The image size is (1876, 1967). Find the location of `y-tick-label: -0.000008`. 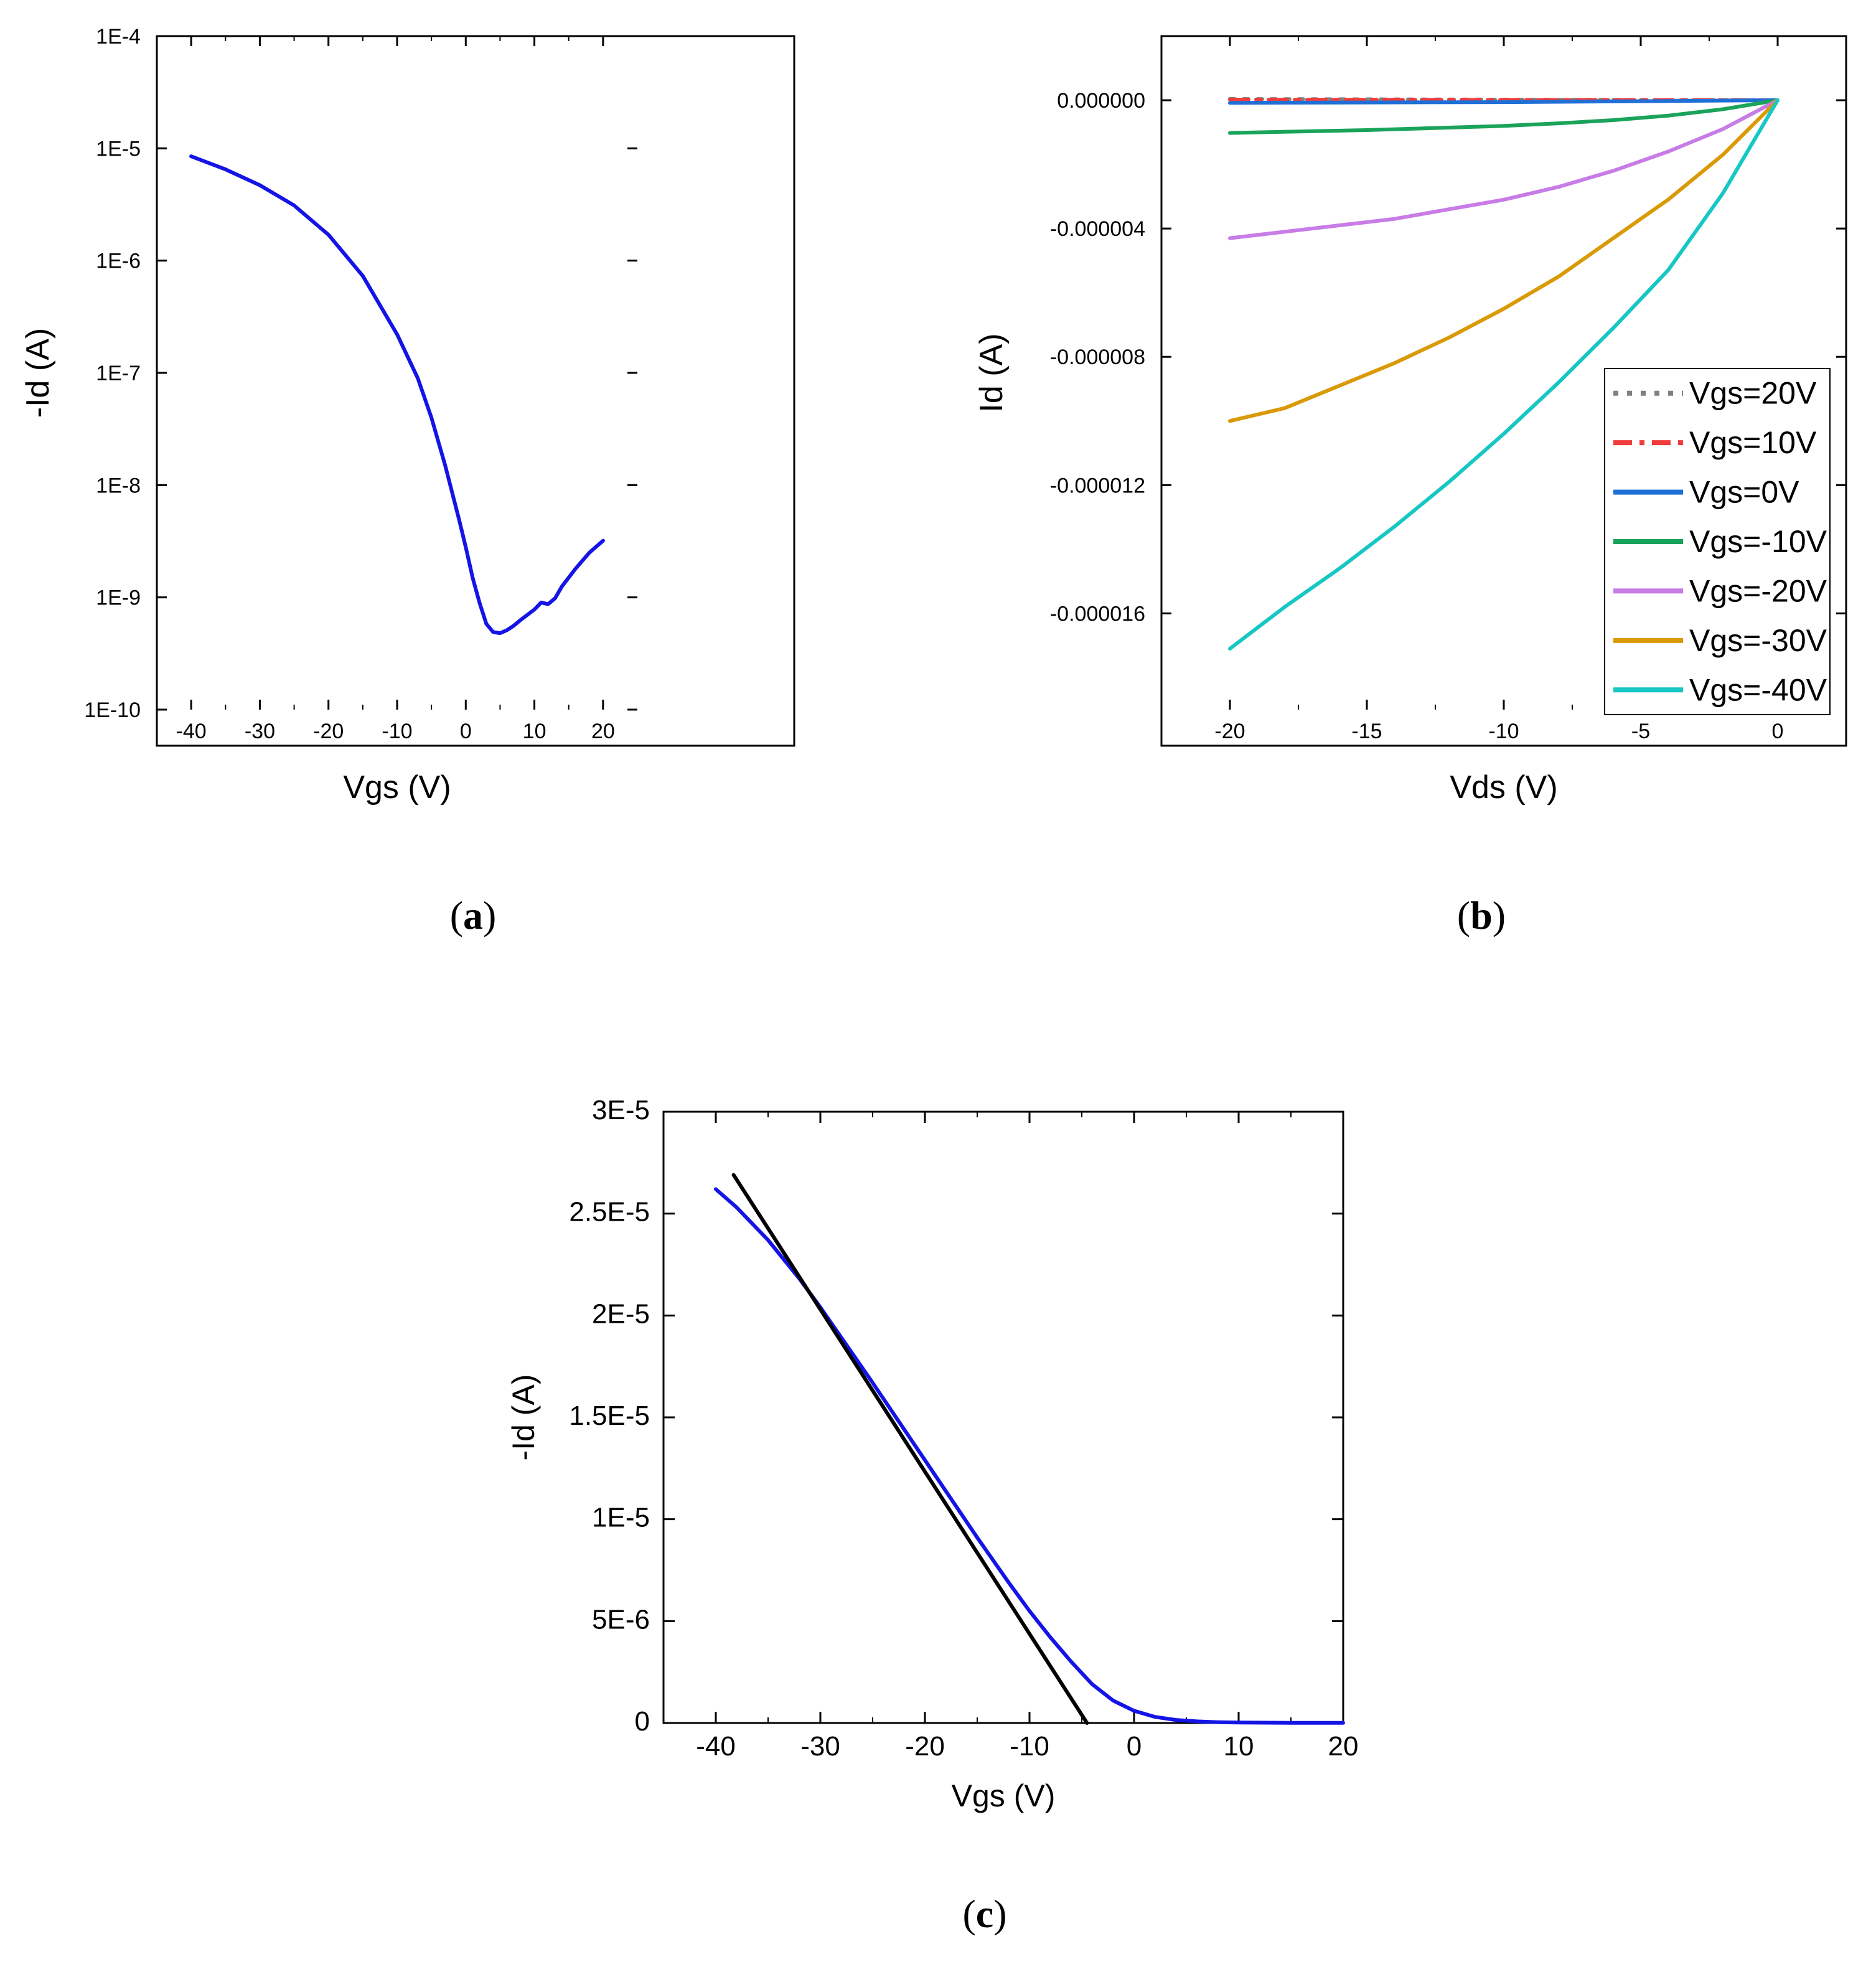

y-tick-label: -0.000008 is located at coordinates (1097, 357).